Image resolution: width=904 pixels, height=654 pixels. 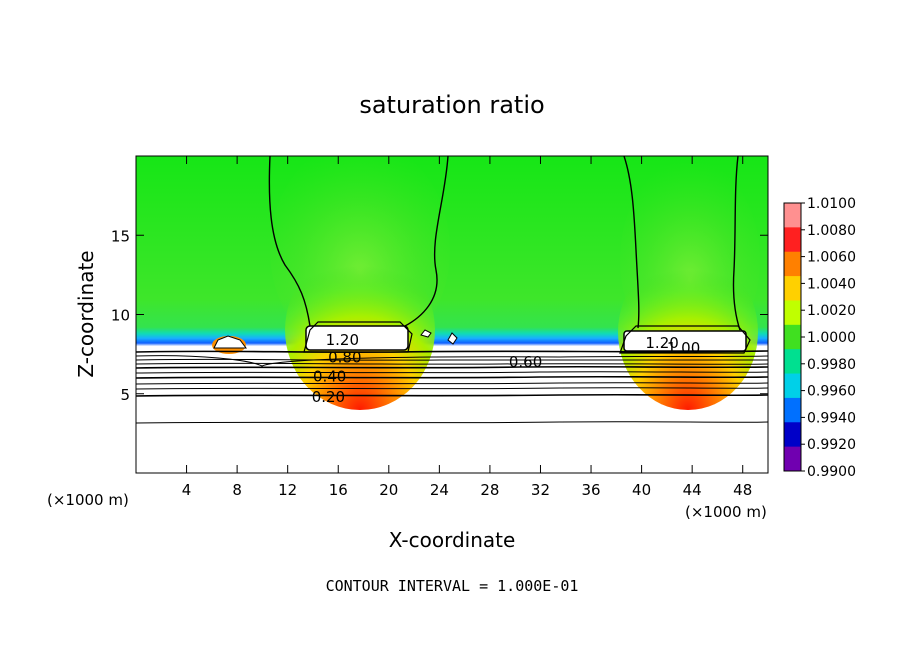 I want to click on x-tick-label: 16, so click(x=338, y=490).